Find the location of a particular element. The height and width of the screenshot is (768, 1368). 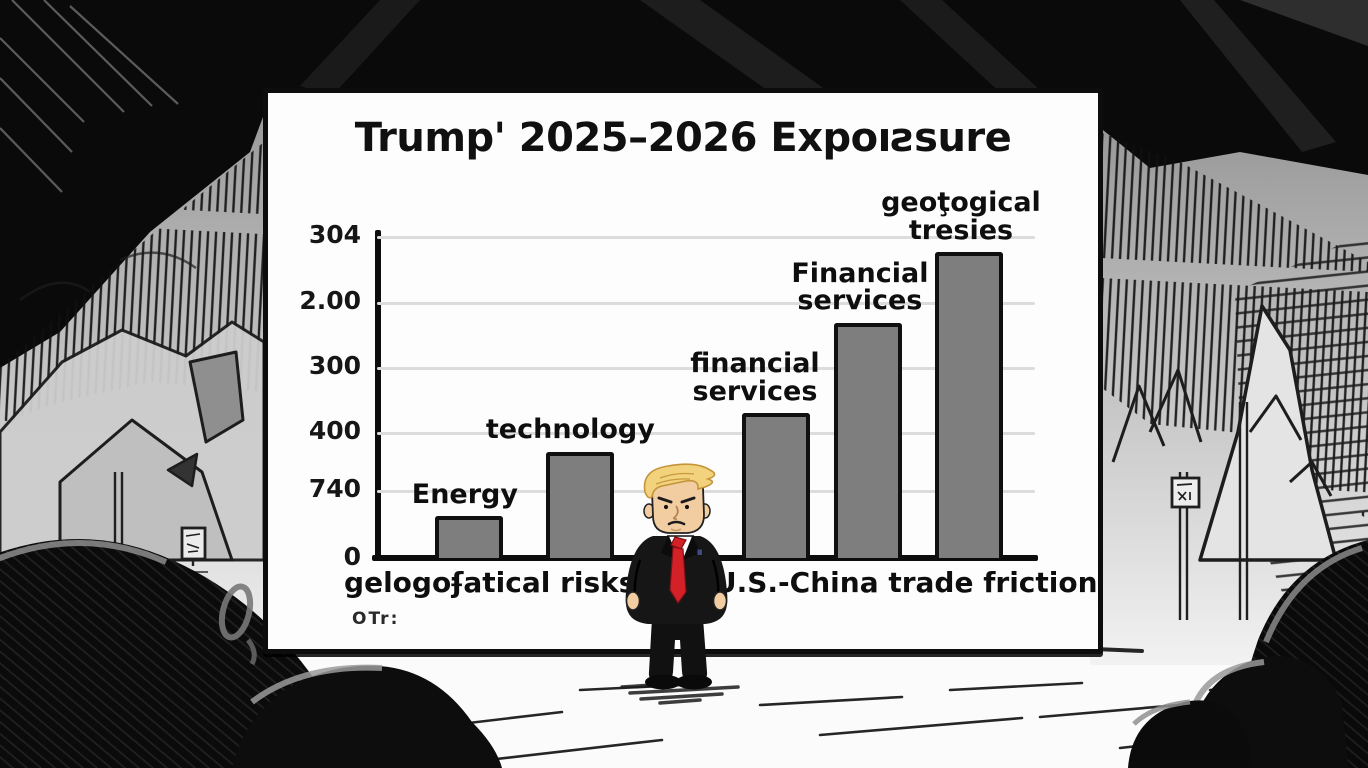

y-tick-label: 0 is located at coordinates (352, 557).